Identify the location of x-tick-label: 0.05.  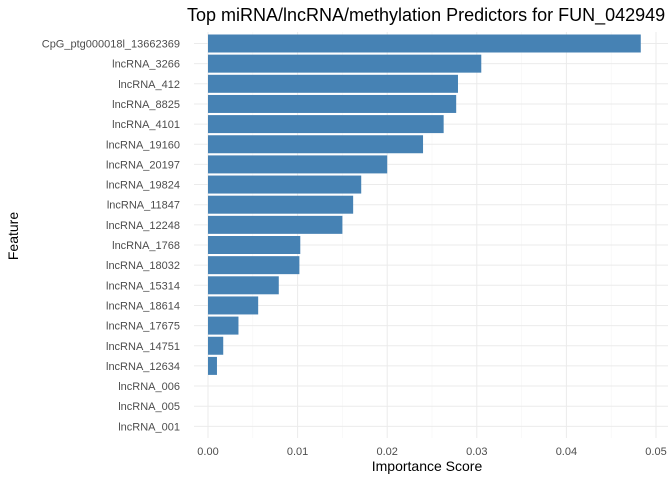
(655, 452).